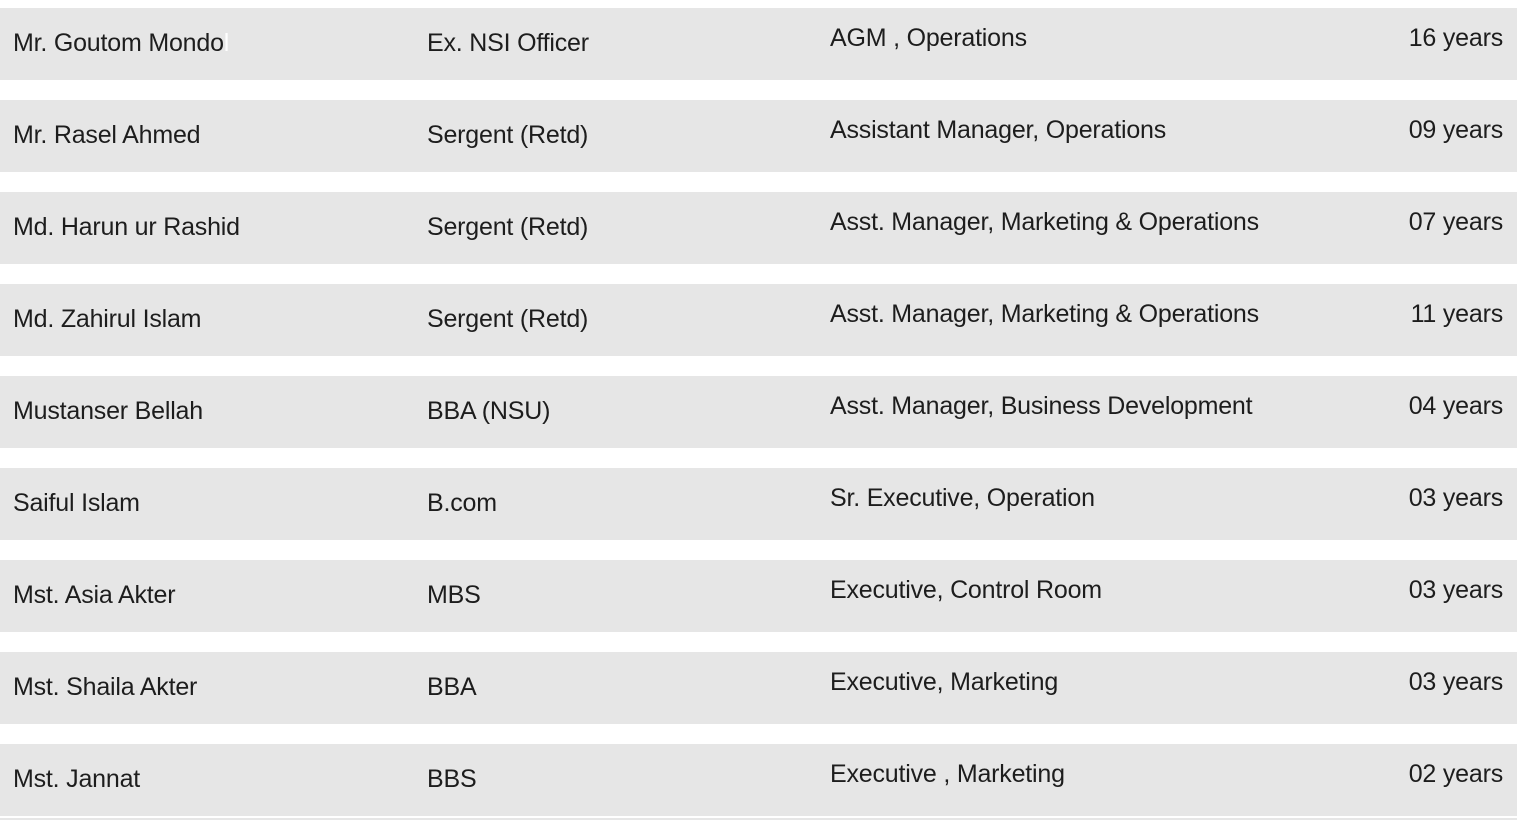 Image resolution: width=1517 pixels, height=820 pixels. Describe the element at coordinates (107, 136) in the screenshot. I see `name-cell: Mr. Rasel Ahmed` at that location.